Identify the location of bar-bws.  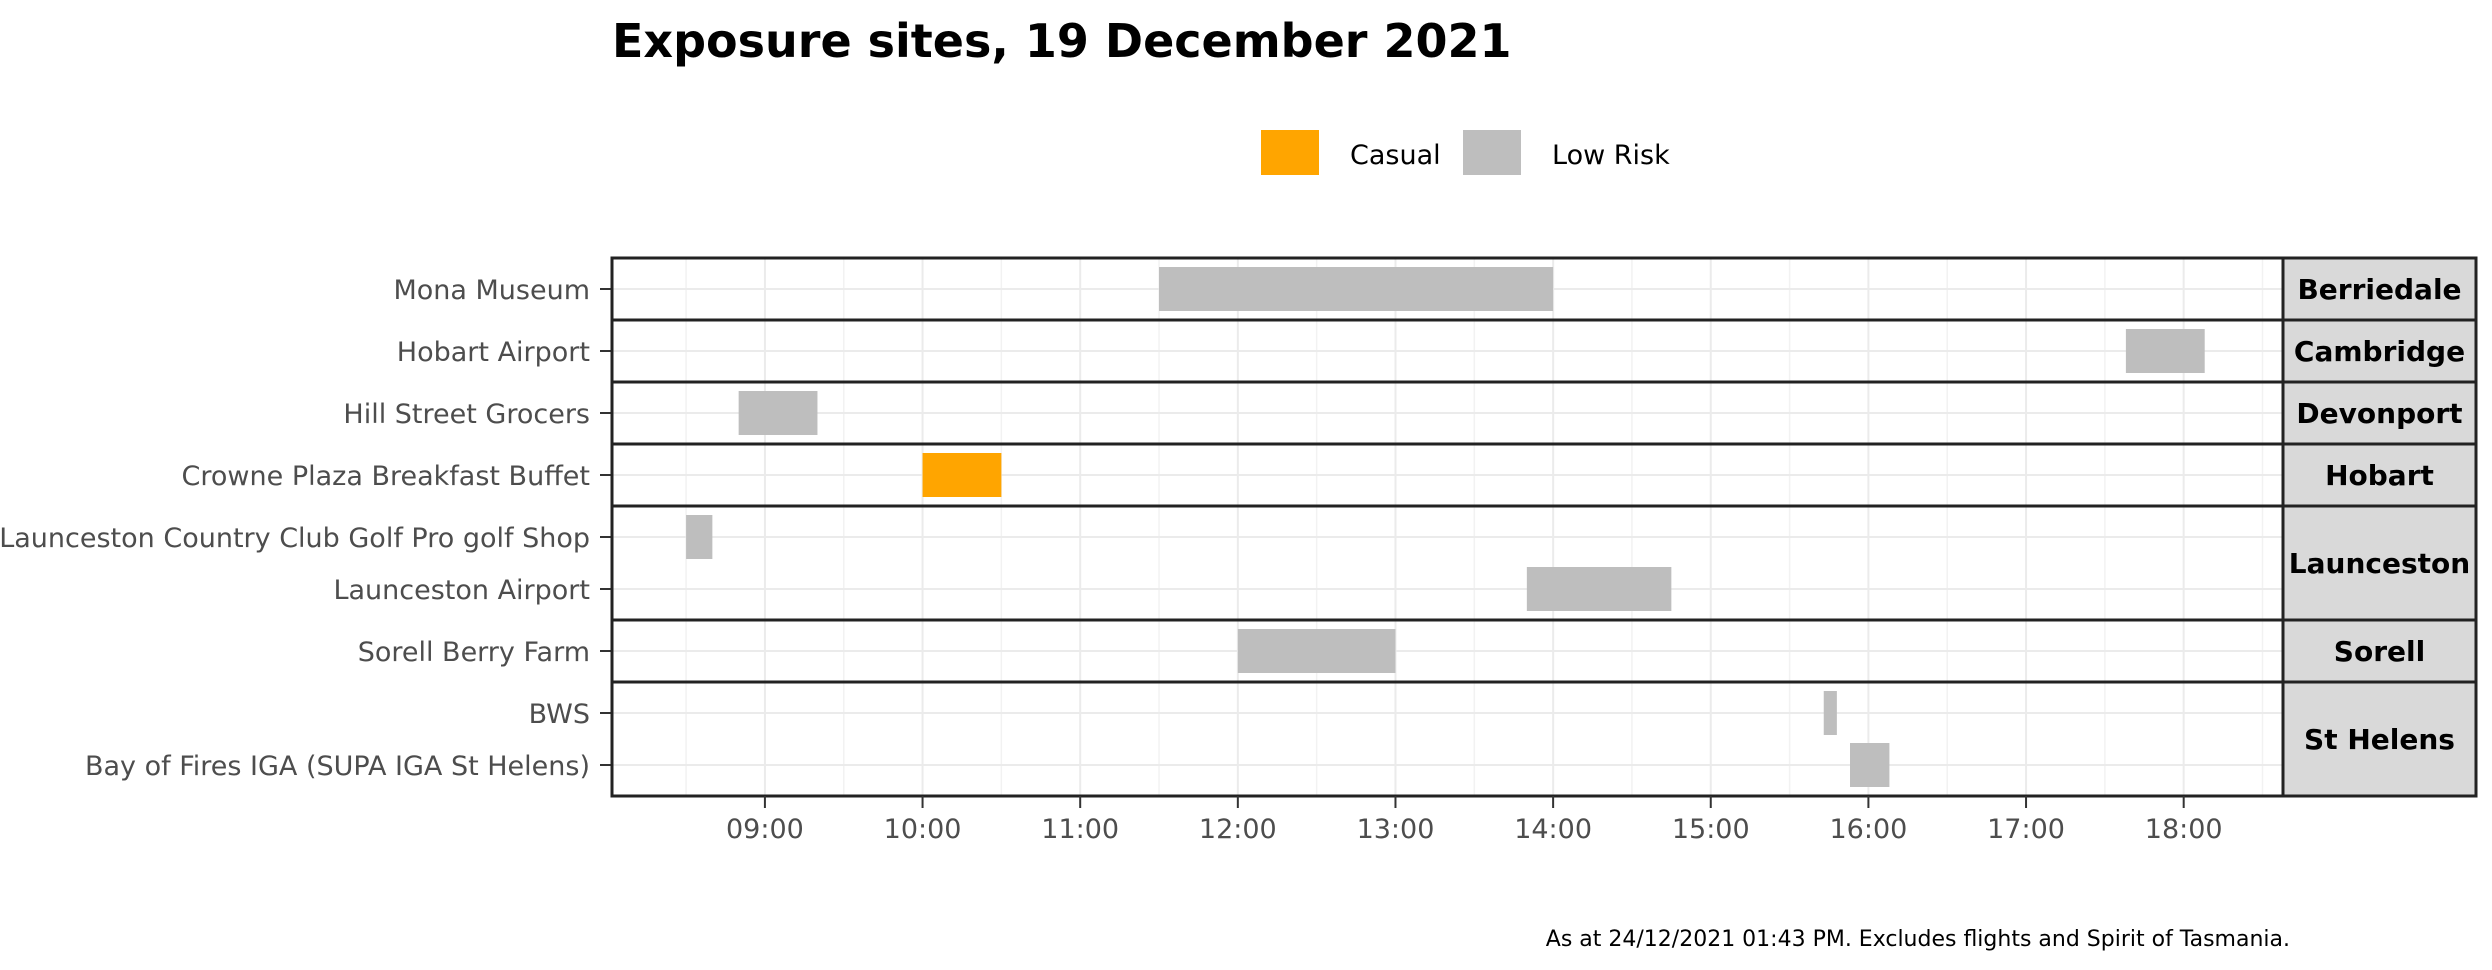
(1830, 713).